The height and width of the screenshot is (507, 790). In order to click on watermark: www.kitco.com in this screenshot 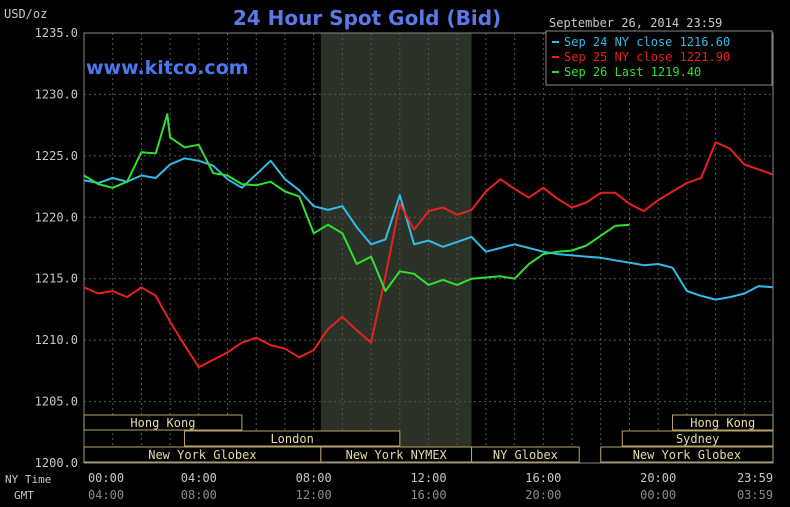, I will do `click(167, 68)`.